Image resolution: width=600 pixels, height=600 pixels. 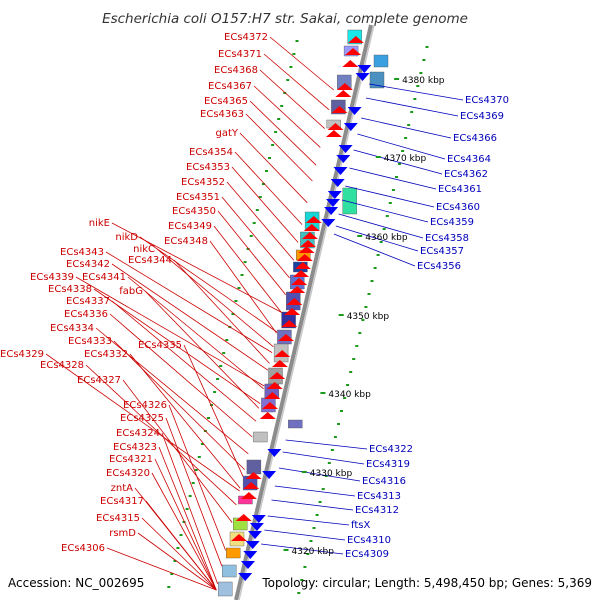 I want to click on gene-label-left: ECs4365, so click(x=226, y=101).